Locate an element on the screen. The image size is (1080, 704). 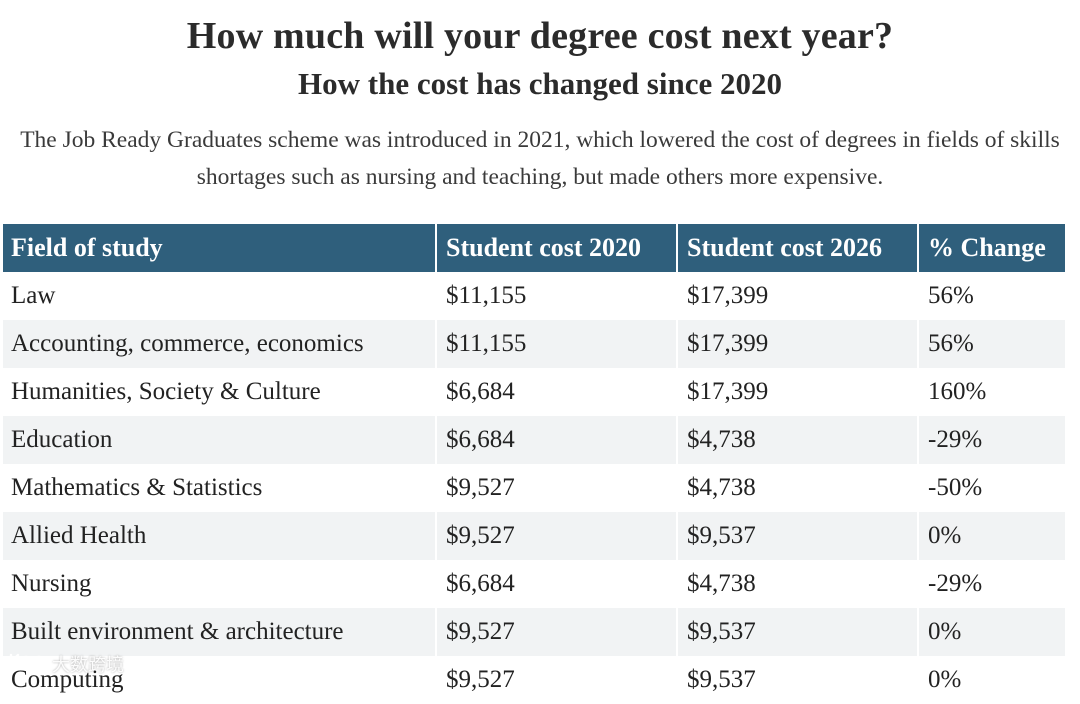
table-row: Law $11,155 $17,399 56% is located at coordinates (534, 296).